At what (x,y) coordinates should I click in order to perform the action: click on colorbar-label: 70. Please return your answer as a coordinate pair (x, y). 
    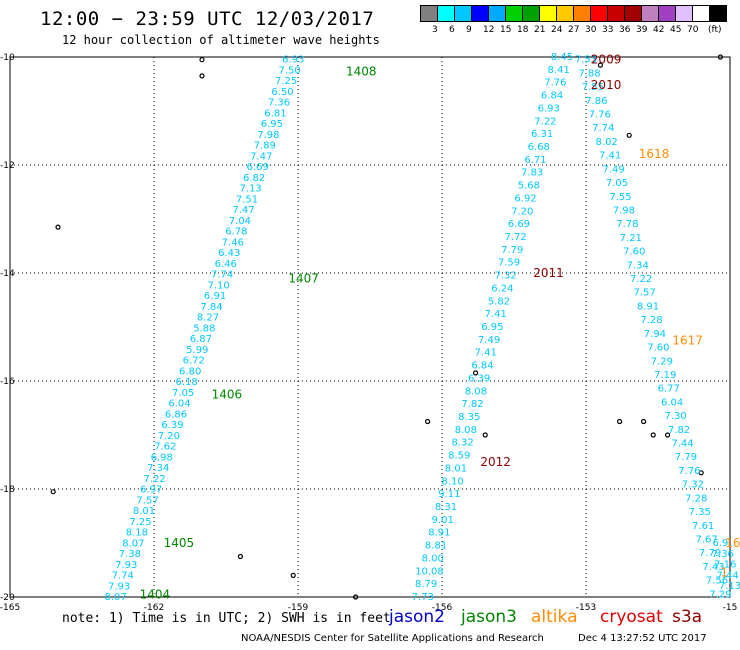
    Looking at the image, I should click on (693, 30).